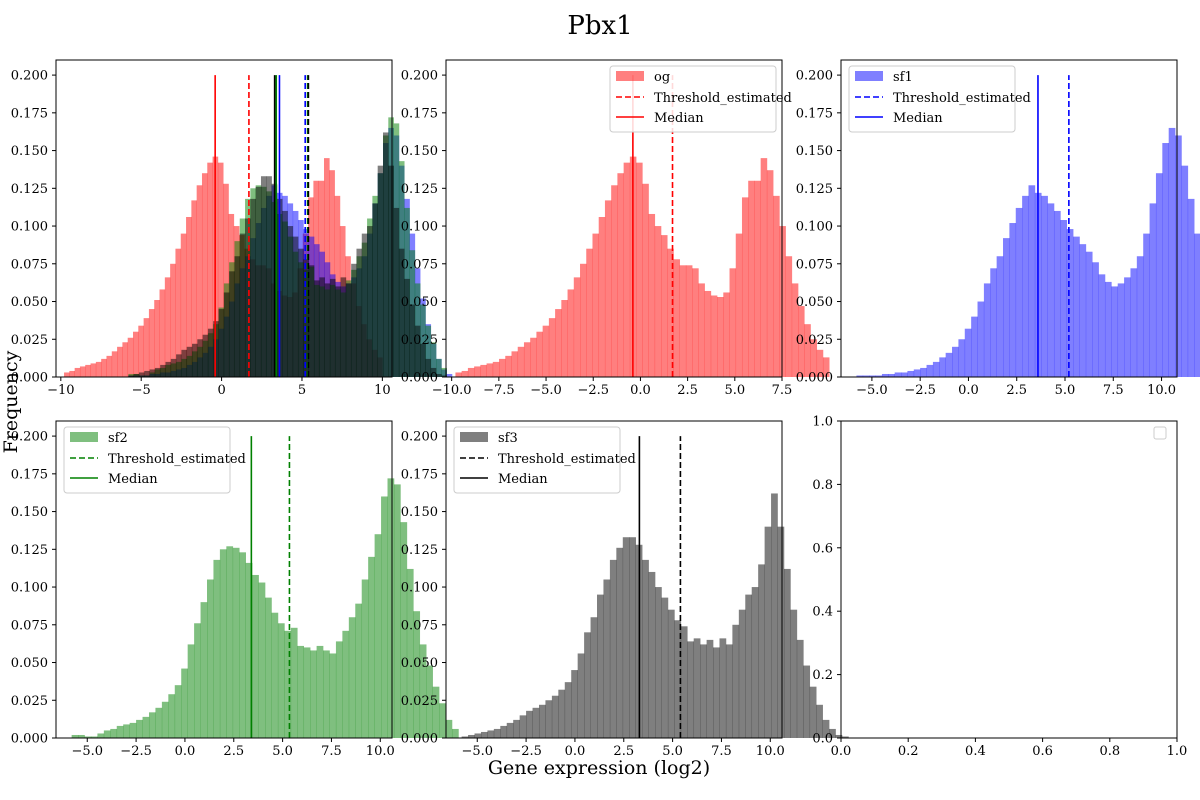  I want to click on x-tick-label: 5, so click(302, 390).